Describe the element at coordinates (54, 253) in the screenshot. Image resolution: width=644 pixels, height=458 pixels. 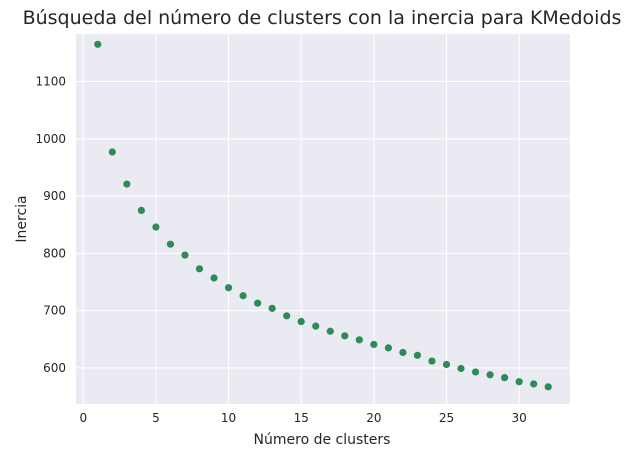
I see `y-tick-label: 800` at that location.